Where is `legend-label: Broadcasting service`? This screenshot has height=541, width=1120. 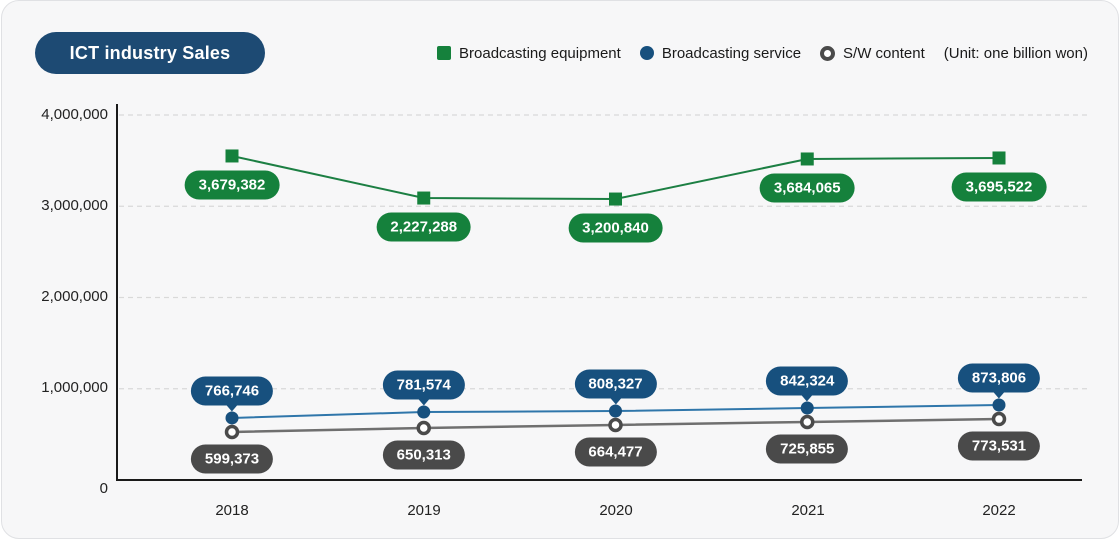 legend-label: Broadcasting service is located at coordinates (731, 53).